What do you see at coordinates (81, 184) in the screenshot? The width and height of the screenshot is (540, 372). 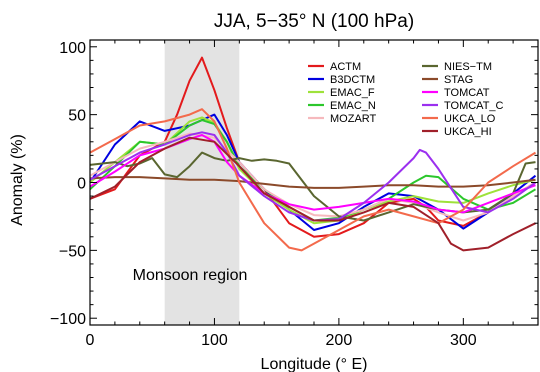 I see `y-tick-label: 0` at bounding box center [81, 184].